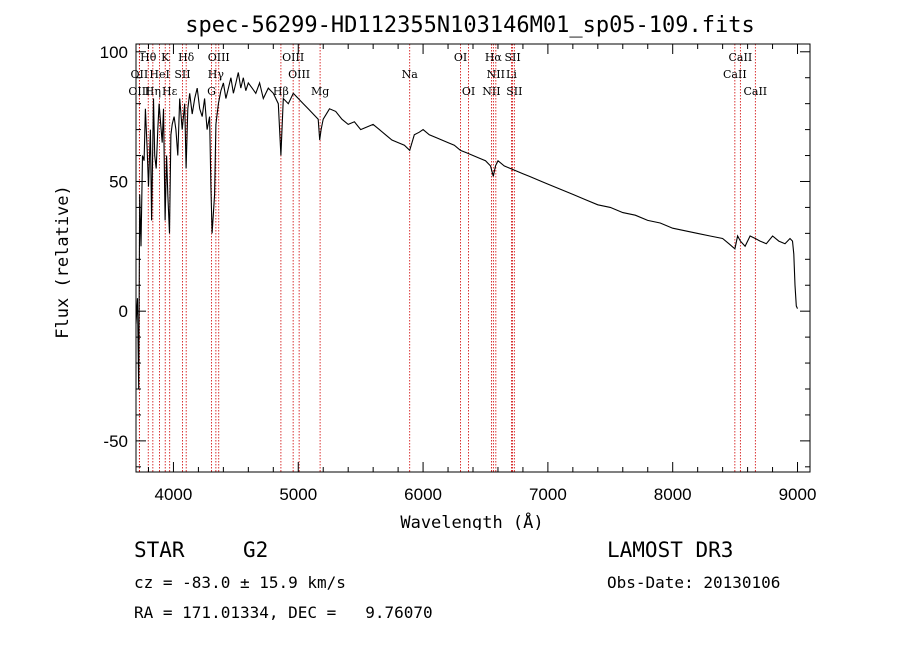  I want to click on spectral-line-label: K, so click(165, 57).